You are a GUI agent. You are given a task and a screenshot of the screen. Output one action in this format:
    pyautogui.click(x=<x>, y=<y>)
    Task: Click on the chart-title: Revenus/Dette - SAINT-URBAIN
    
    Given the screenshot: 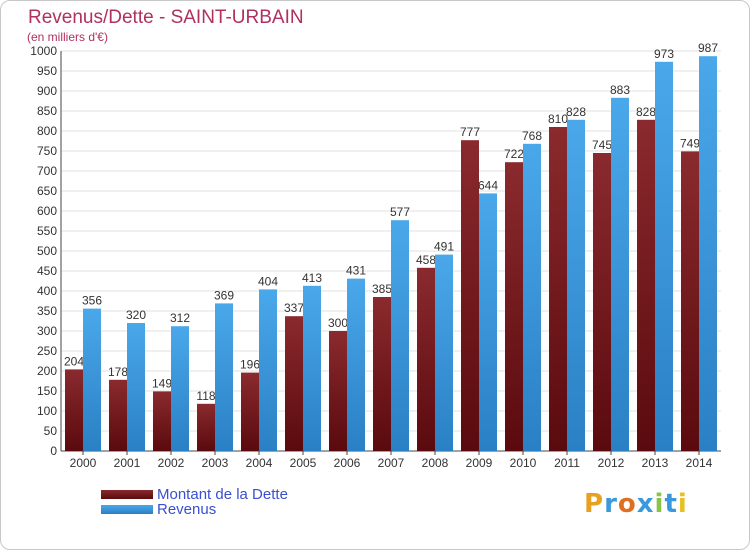 What is the action you would take?
    pyautogui.click(x=166, y=17)
    